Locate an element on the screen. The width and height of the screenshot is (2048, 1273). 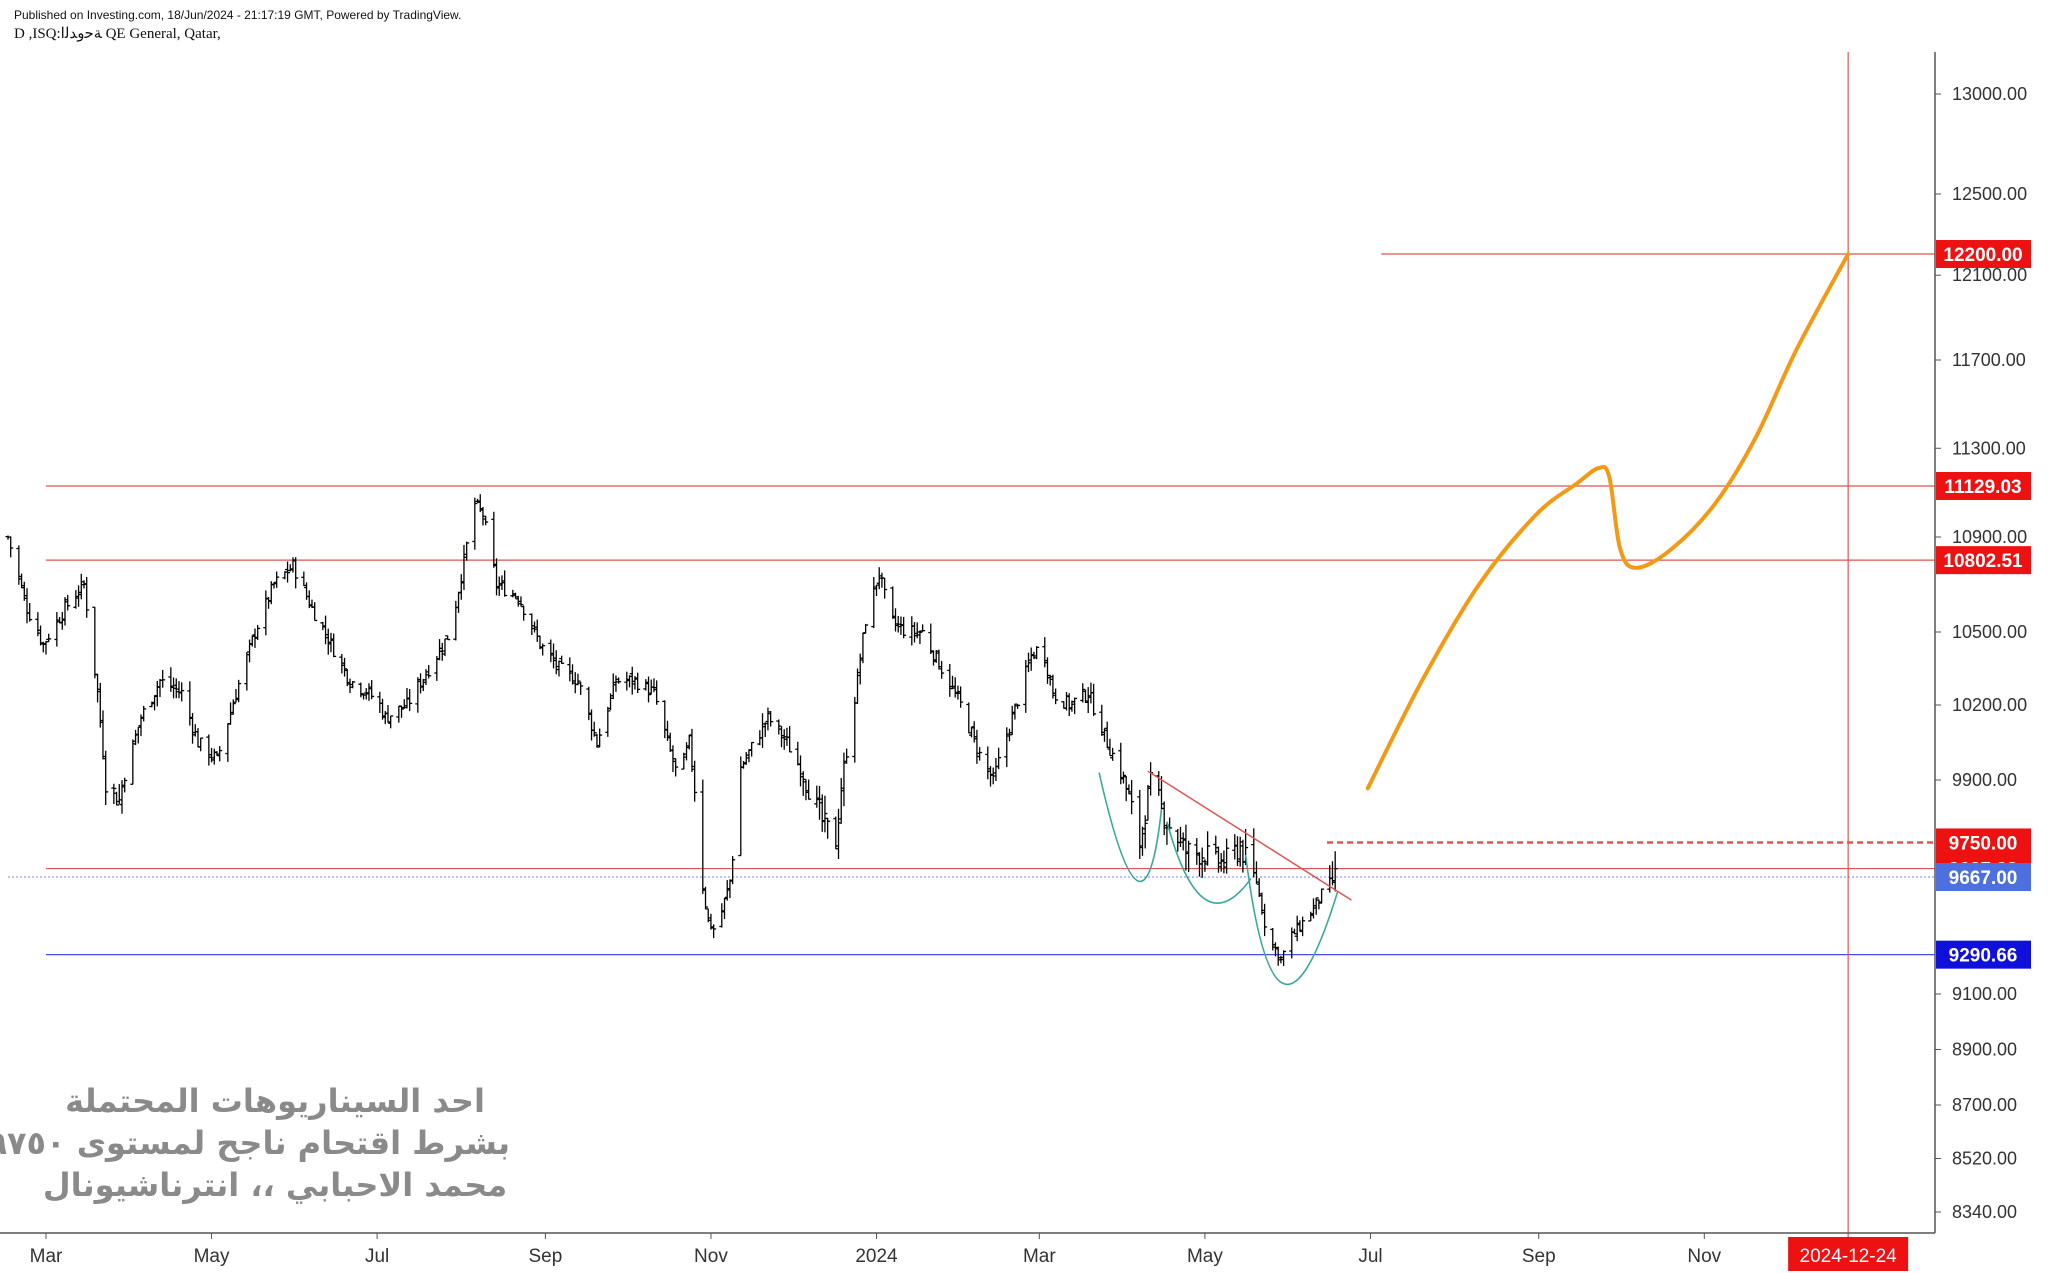
projection-path is located at coordinates (1608, 521).